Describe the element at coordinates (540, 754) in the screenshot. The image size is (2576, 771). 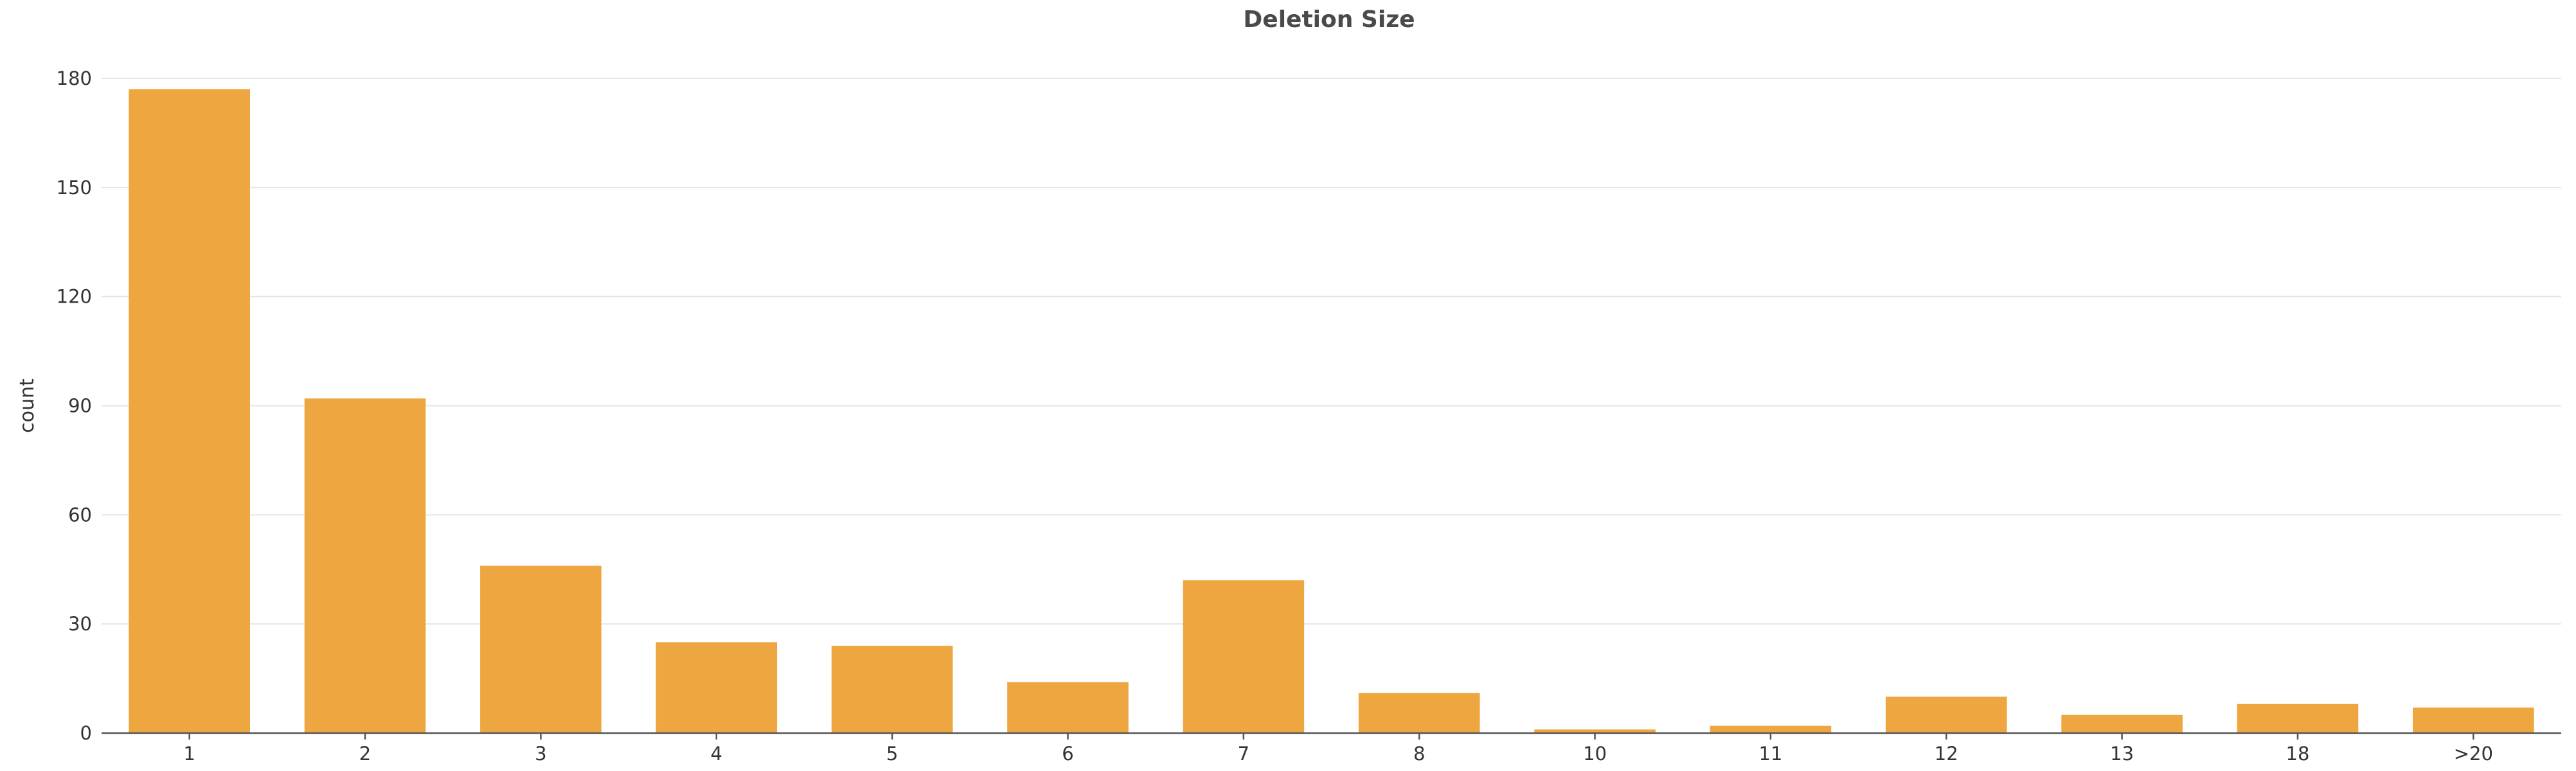
I see `x-tick-label: 3` at that location.